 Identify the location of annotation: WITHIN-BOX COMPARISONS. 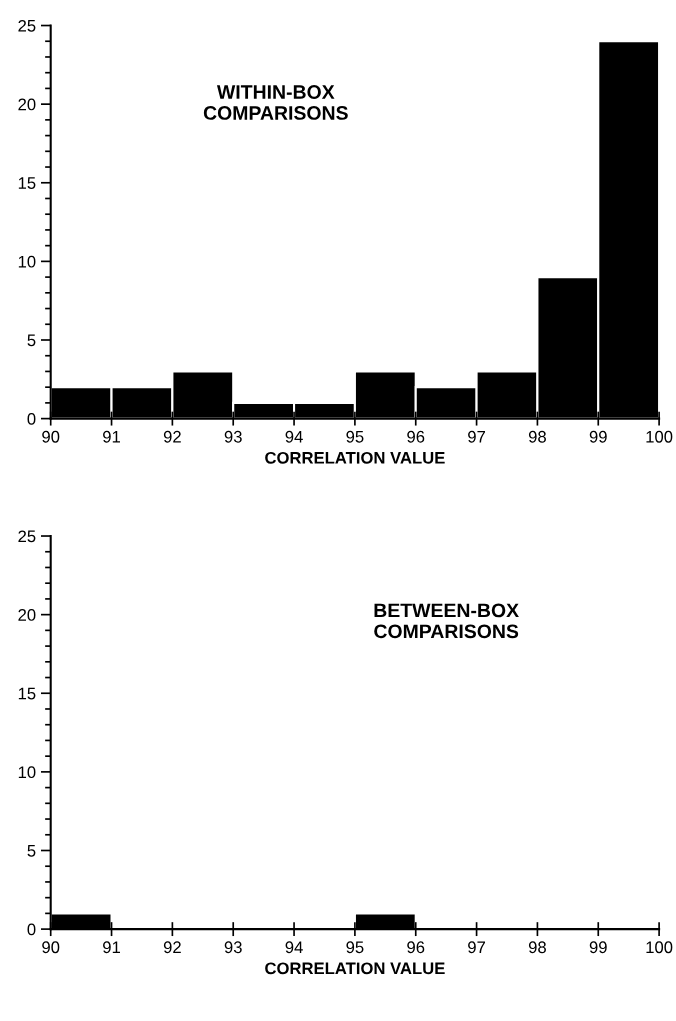
(275, 102).